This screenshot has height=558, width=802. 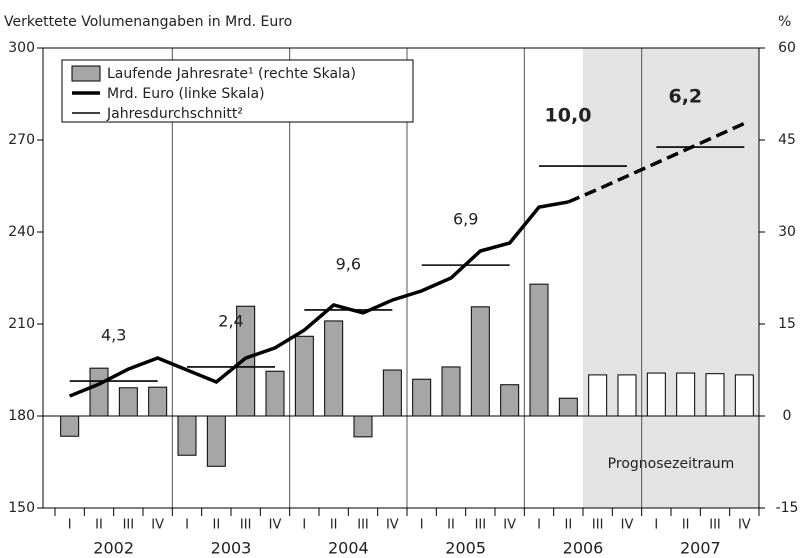 I want to click on legend-box, so click(x=237, y=91).